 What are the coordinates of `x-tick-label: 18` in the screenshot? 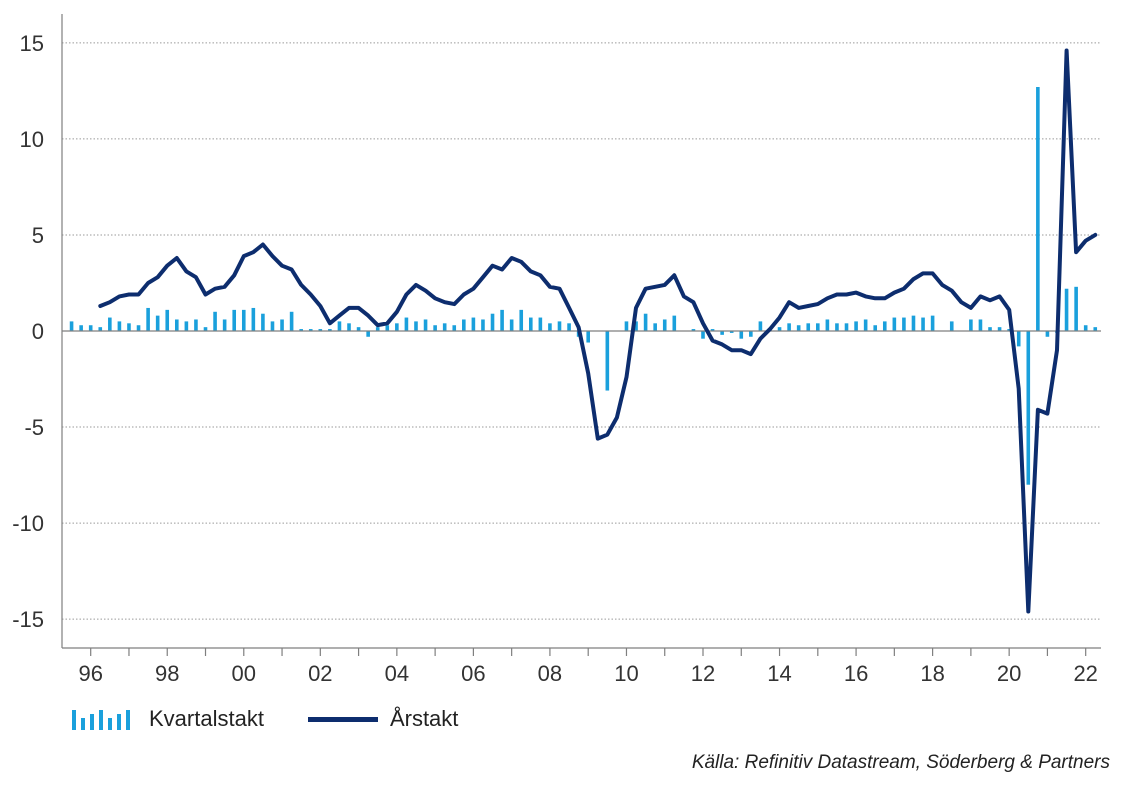 It's located at (932, 673).